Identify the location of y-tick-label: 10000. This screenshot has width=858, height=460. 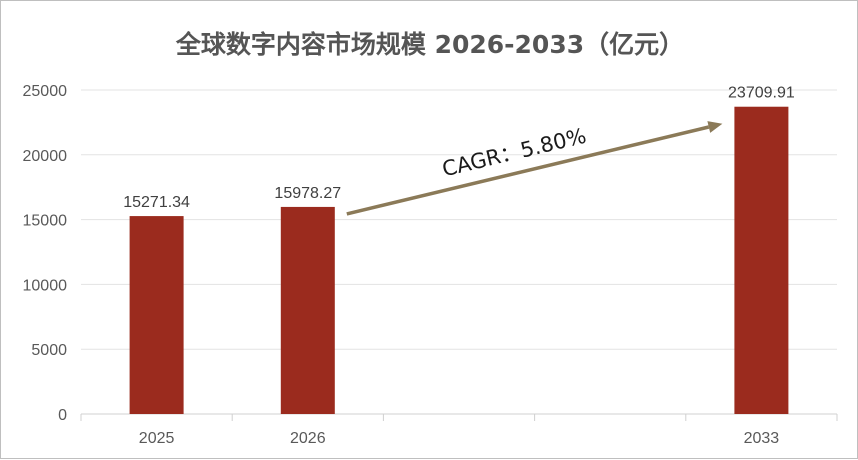
(45, 285).